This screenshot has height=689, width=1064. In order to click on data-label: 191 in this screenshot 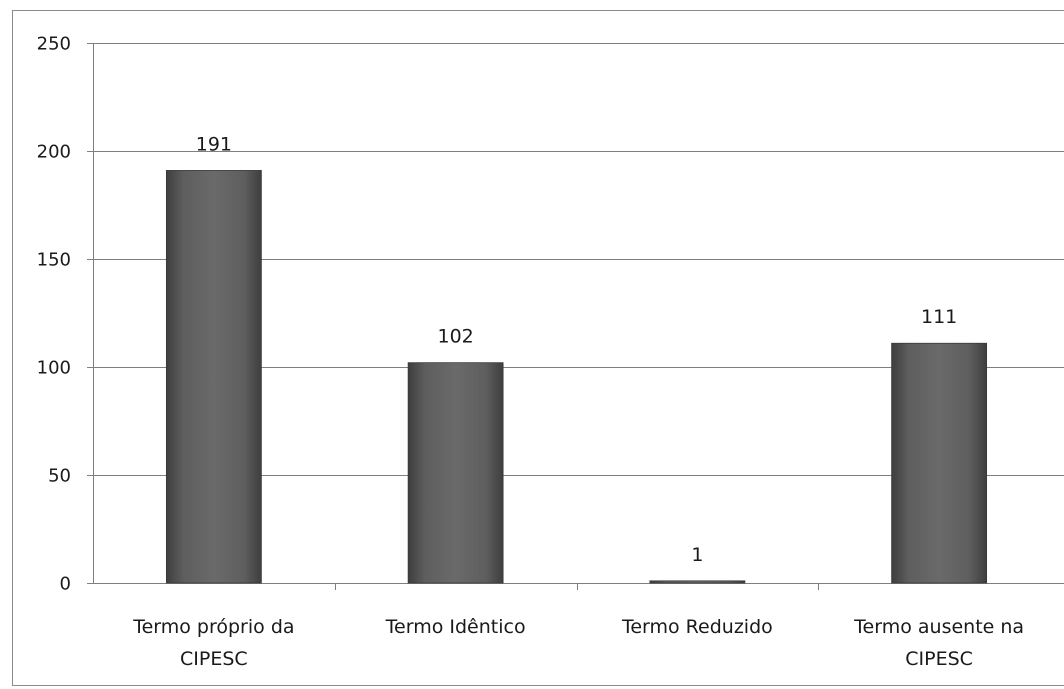, I will do `click(214, 144)`.